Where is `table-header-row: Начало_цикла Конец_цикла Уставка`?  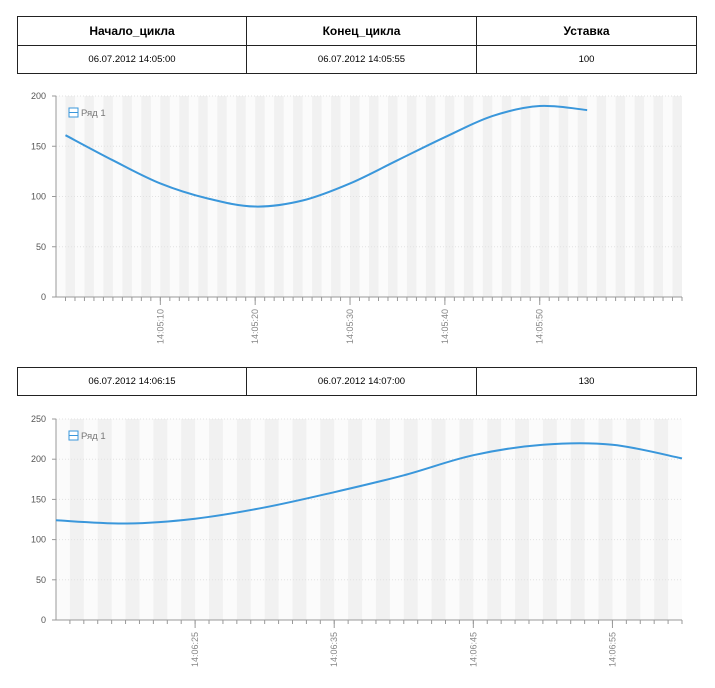 table-header-row: Начало_цикла Конец_цикла Уставка is located at coordinates (357, 31).